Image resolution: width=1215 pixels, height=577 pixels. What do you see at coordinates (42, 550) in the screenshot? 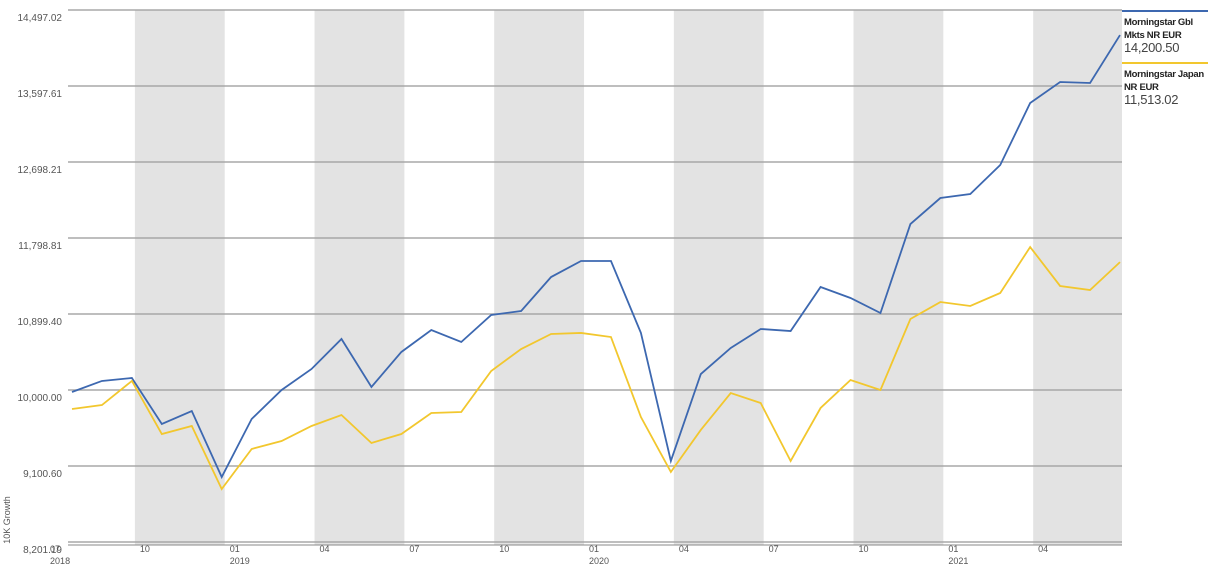
I see `y-tick-label: 8,201.19` at bounding box center [42, 550].